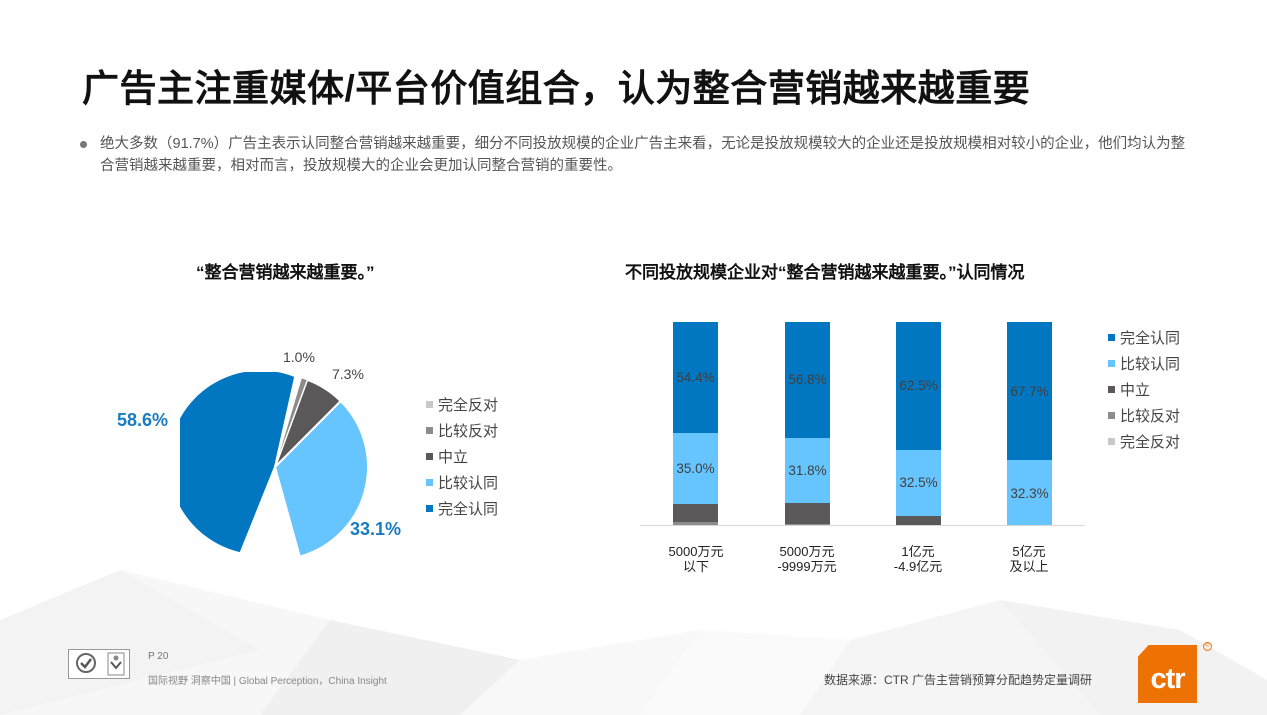 Image resolution: width=1267 pixels, height=715 pixels. I want to click on bar-legend: 完全认同 比较认同 中立 比较反对 完全反对, so click(1144, 389).